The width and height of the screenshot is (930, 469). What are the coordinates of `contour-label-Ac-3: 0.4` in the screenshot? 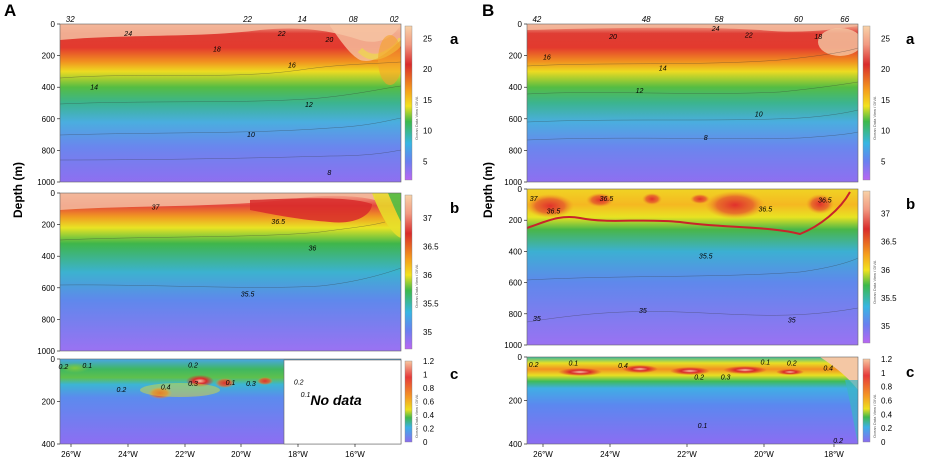 It's located at (166, 387).